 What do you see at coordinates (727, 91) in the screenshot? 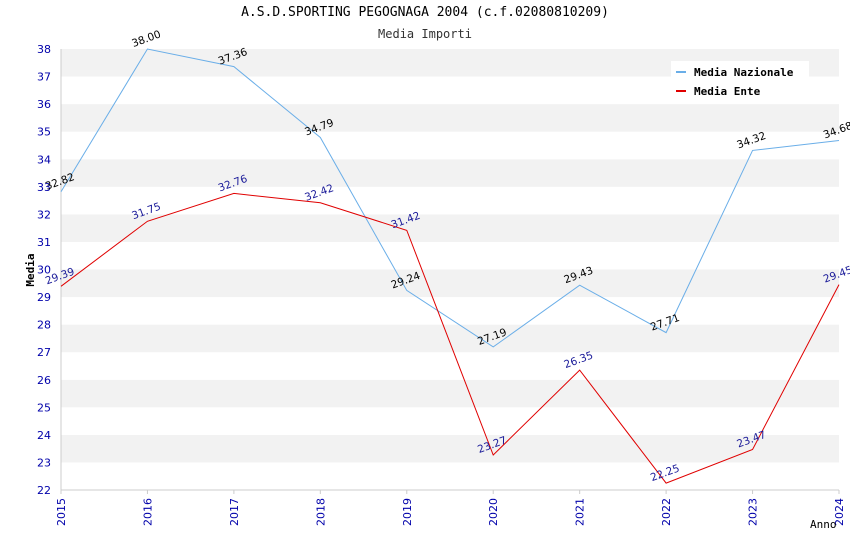
I see `legend-label: Media Ente` at bounding box center [727, 91].